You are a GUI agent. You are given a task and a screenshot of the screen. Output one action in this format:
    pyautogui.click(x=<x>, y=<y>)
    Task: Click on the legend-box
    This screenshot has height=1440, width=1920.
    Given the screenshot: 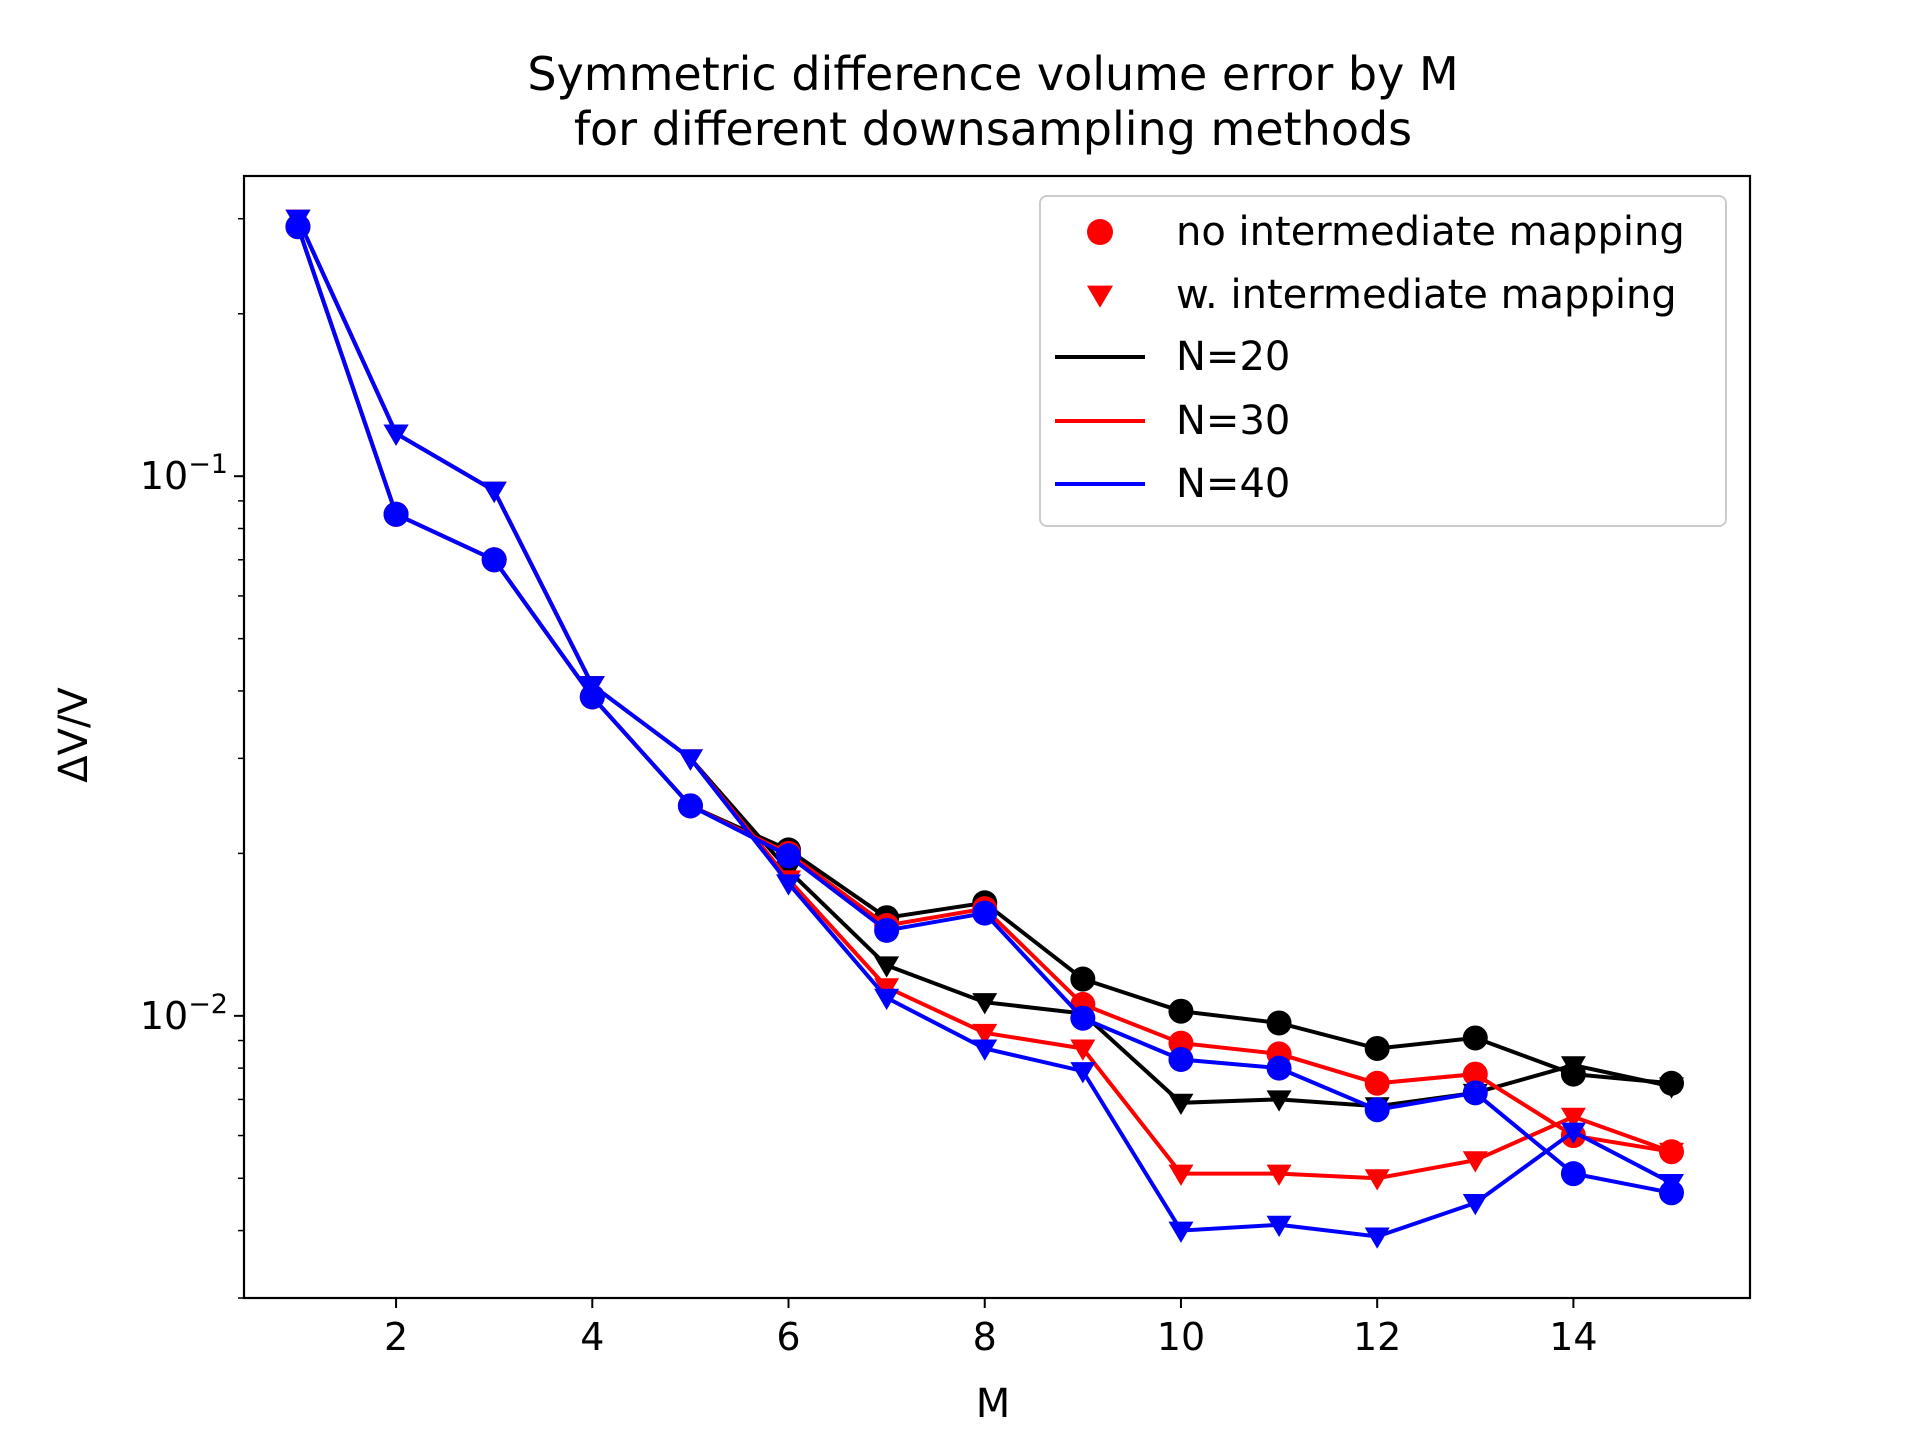 What is the action you would take?
    pyautogui.click(x=1383, y=361)
    